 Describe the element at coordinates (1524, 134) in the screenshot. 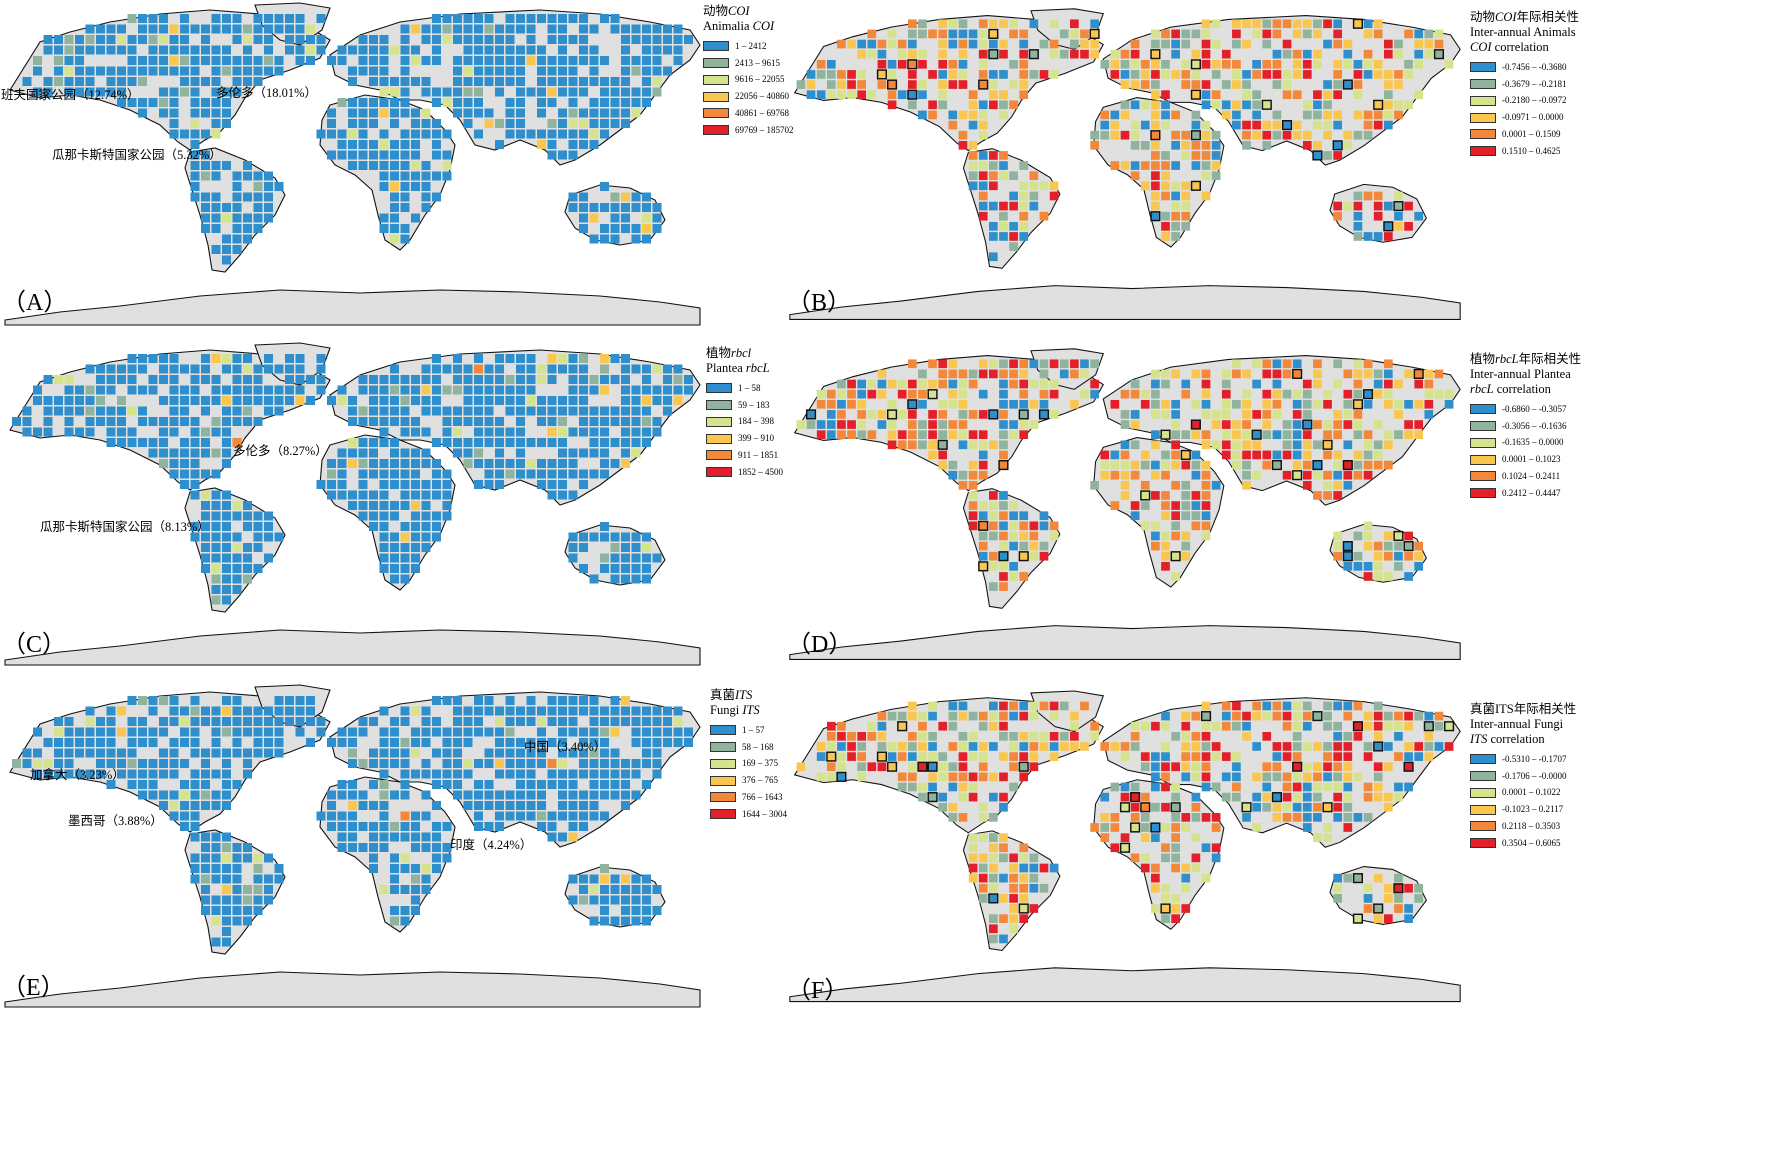

I see `legend-item: 0.0001 – 0.1509` at that location.